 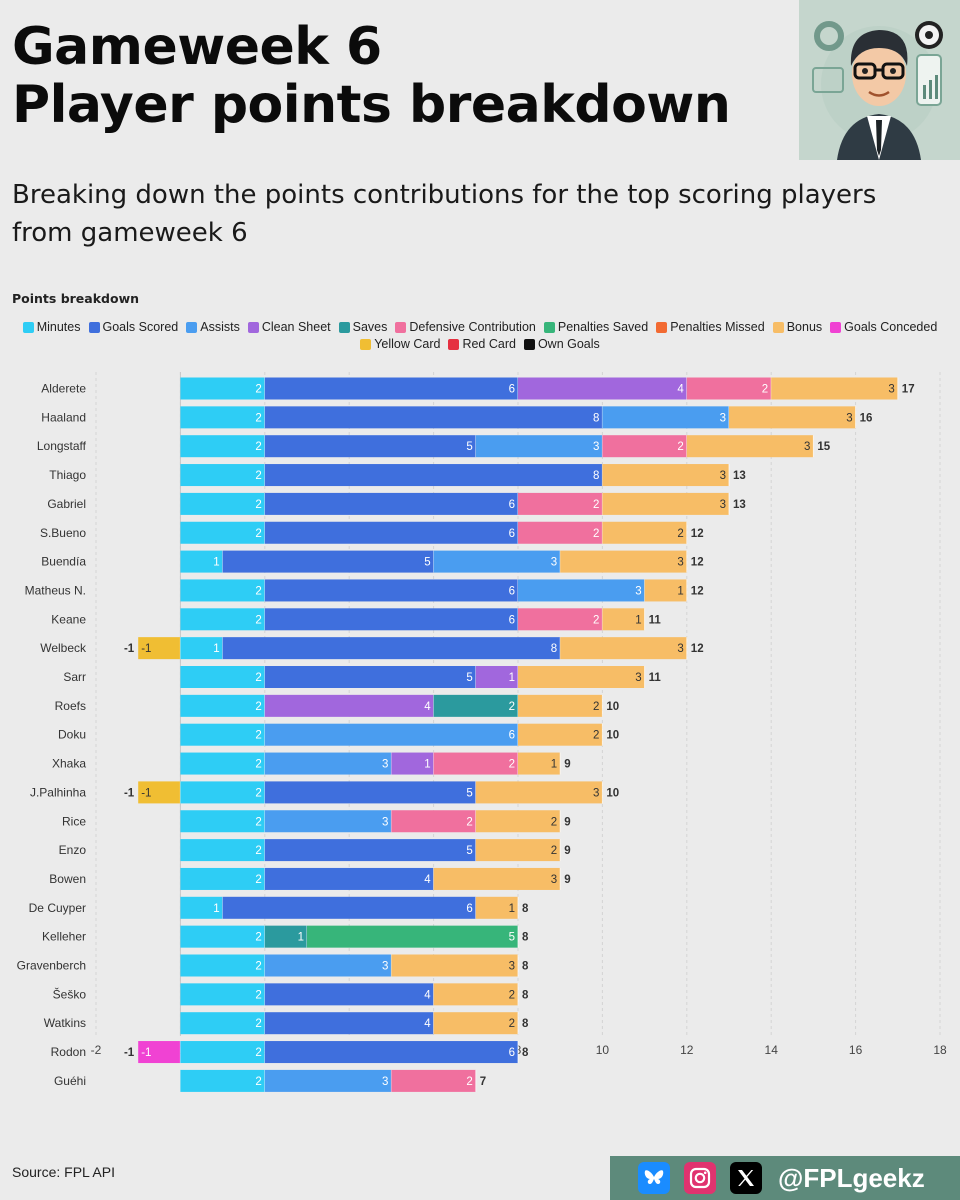 What do you see at coordinates (908, 390) in the screenshot?
I see `total-label: 17` at bounding box center [908, 390].